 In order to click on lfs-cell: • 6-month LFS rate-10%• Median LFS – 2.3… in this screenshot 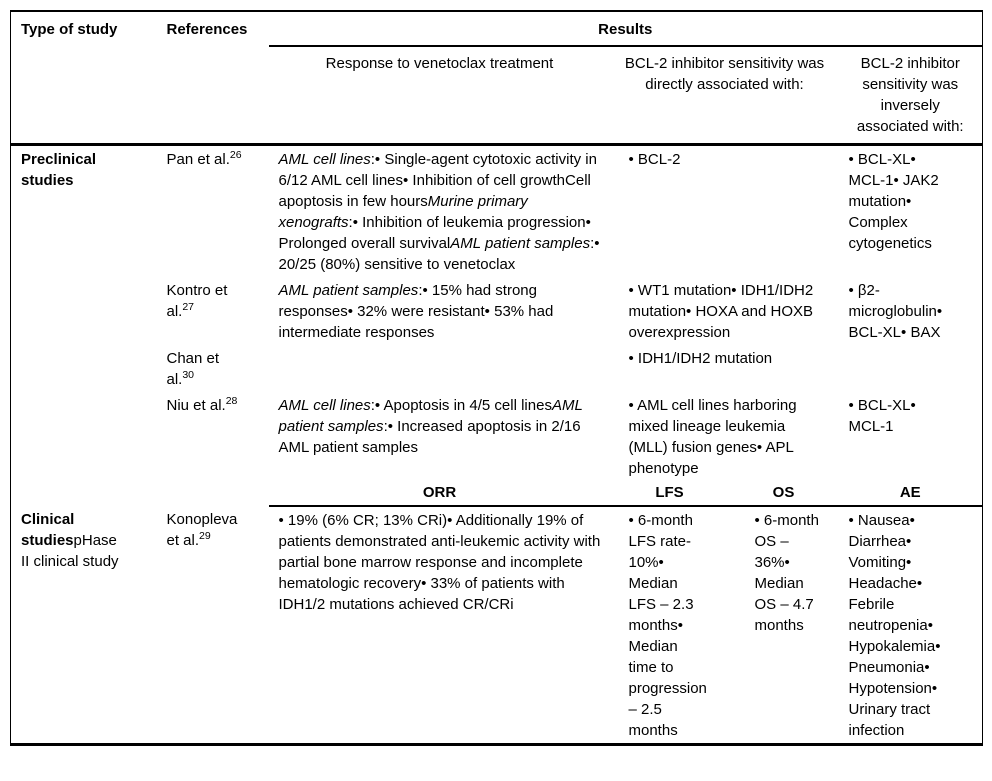, I will do `click(667, 625)`.